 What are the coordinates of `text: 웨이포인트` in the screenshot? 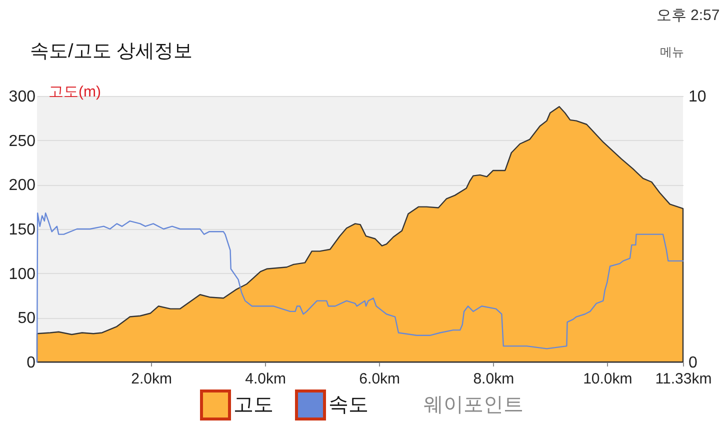 It's located at (474, 405).